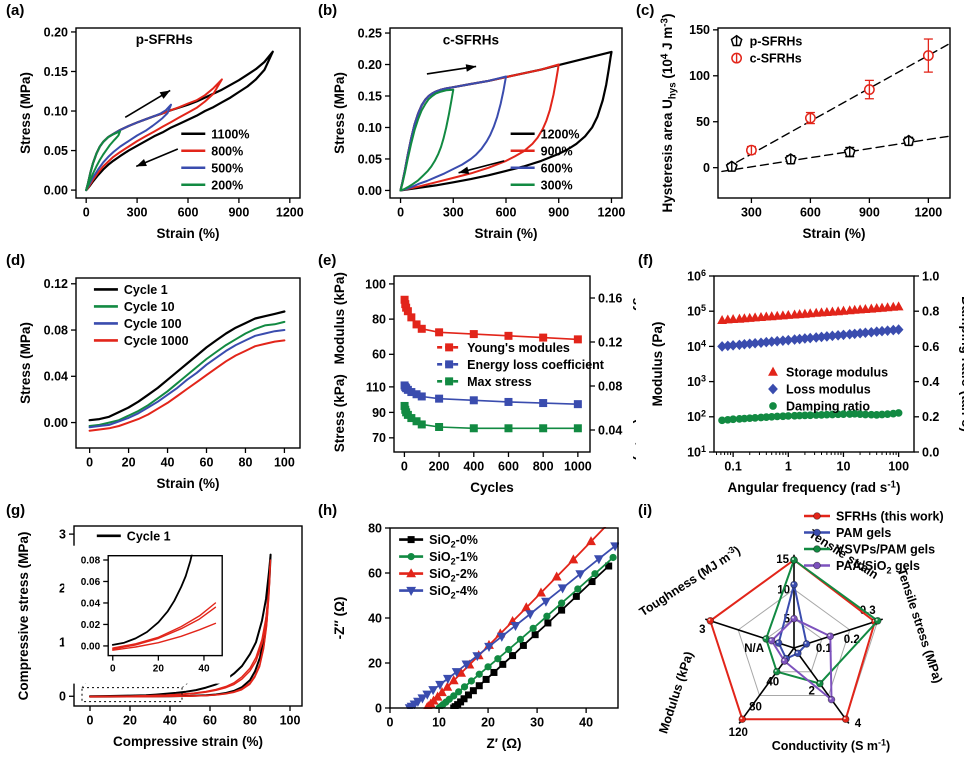 This screenshot has width=966, height=757. I want to click on svg-text: c-SFRHs, so click(471, 39).